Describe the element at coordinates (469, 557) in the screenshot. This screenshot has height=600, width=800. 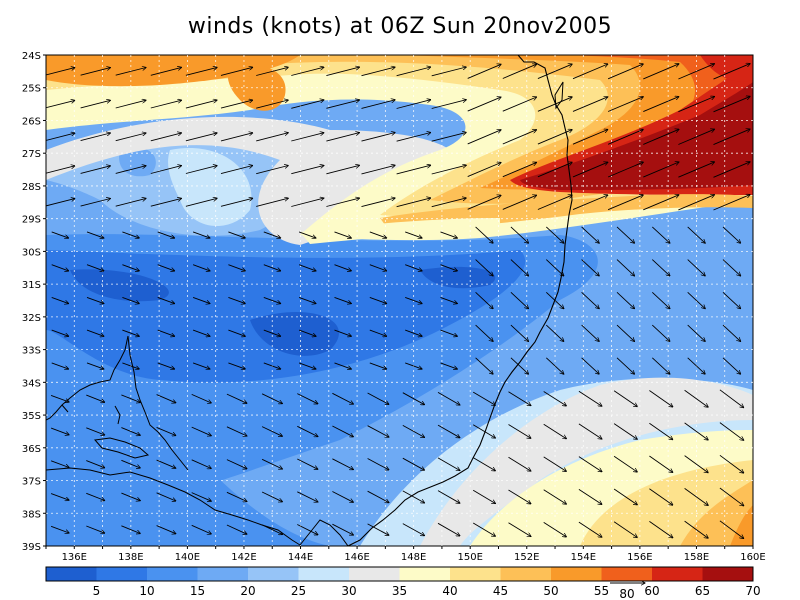
I see `longitude-tick-label: 150E` at that location.